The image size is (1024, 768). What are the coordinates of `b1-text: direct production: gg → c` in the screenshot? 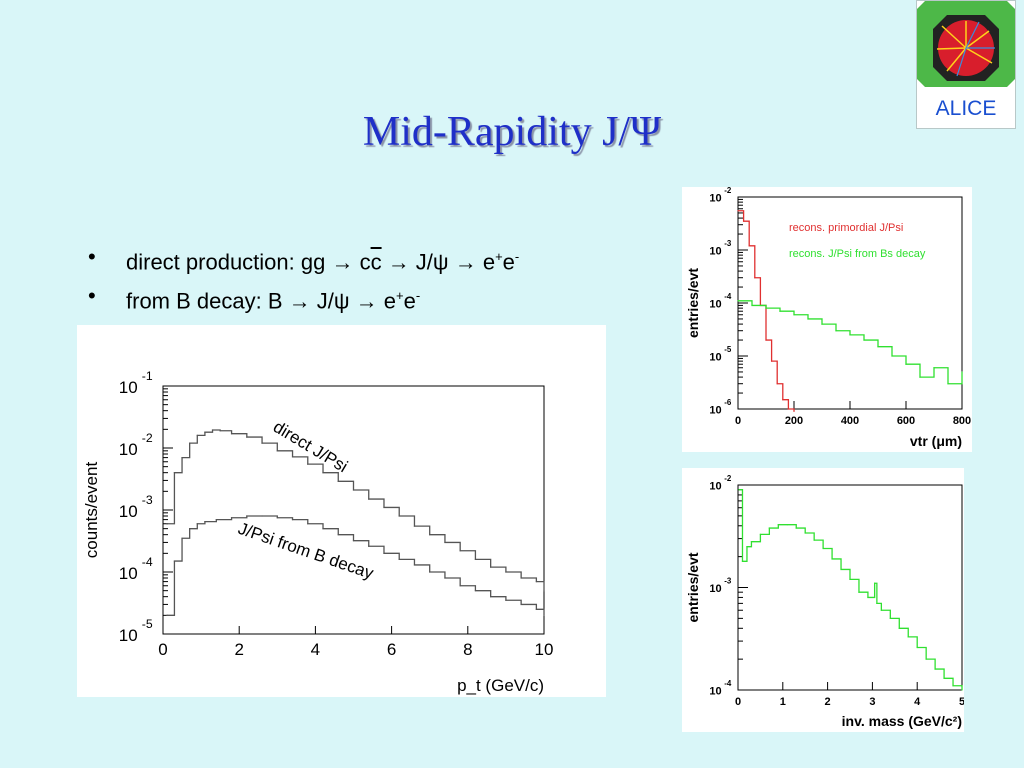 It's located at (248, 262).